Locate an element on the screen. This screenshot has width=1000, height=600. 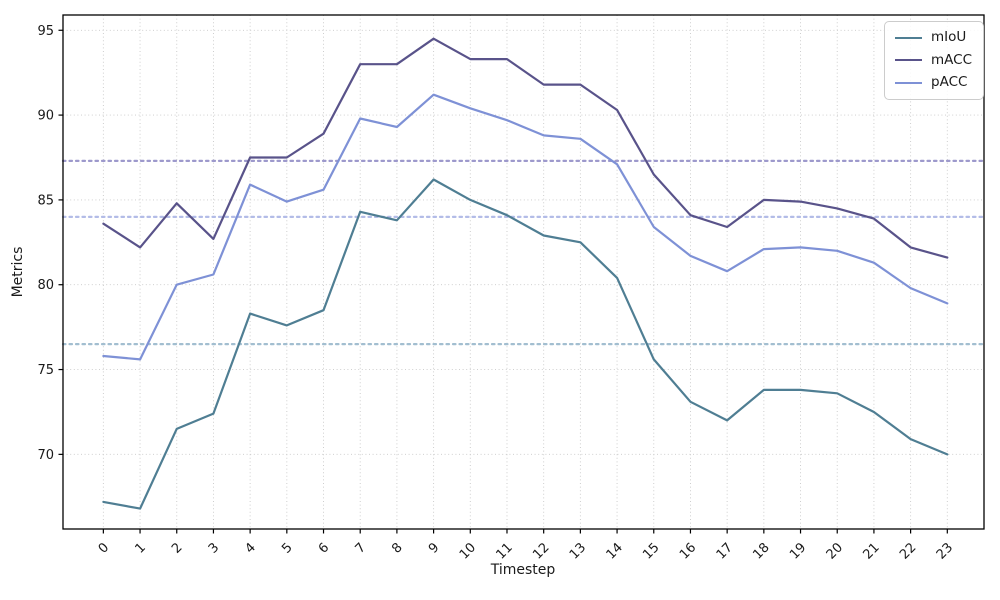
x-axis-title: Timestep is located at coordinates (523, 570).